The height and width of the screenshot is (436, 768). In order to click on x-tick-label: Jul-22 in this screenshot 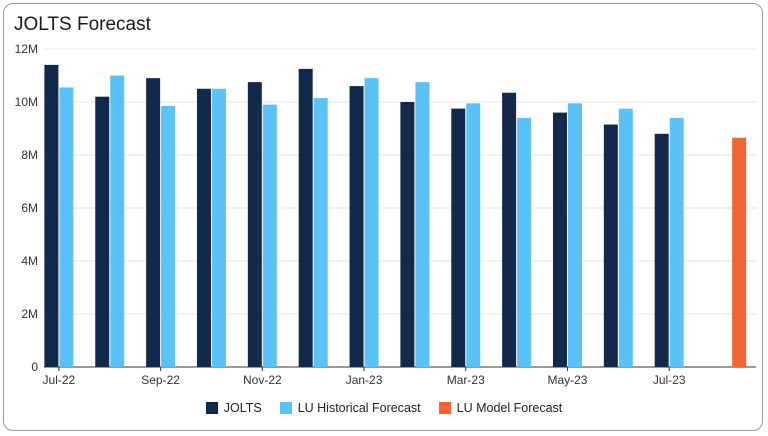, I will do `click(59, 380)`.